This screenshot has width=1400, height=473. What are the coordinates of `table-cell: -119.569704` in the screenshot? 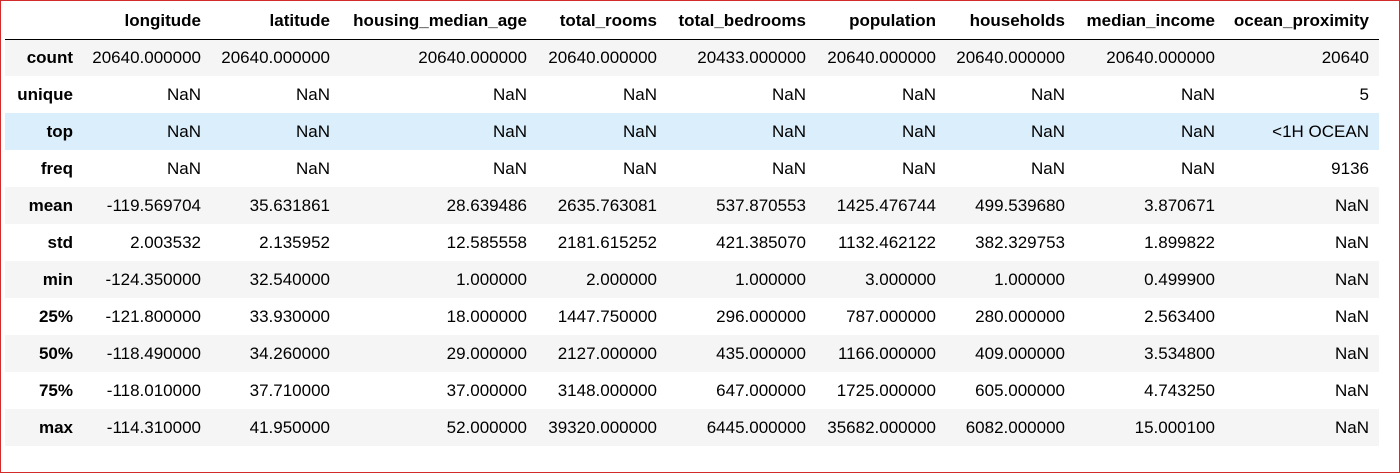 It's located at (153, 205).